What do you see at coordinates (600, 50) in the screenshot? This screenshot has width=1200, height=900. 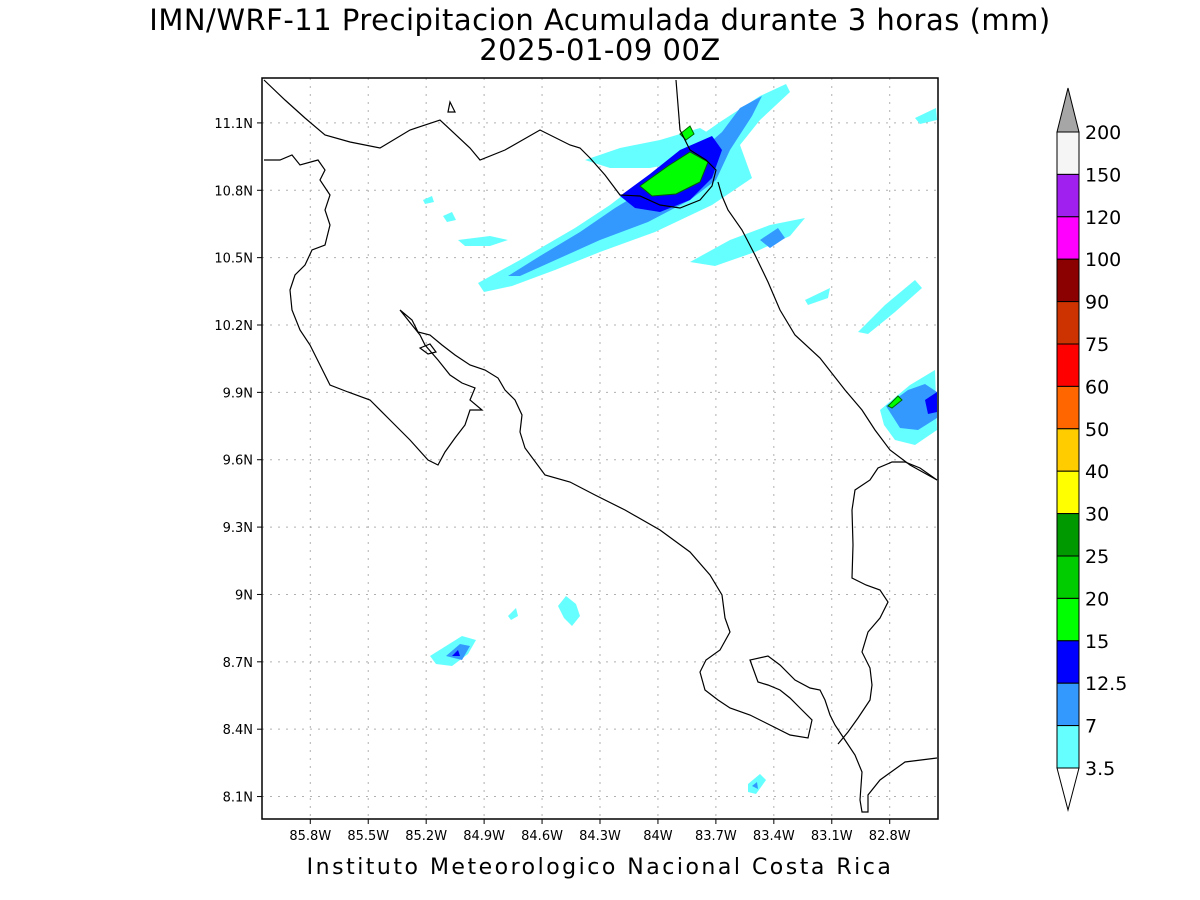 I see `map-datetime: 2025-01-09 00Z` at bounding box center [600, 50].